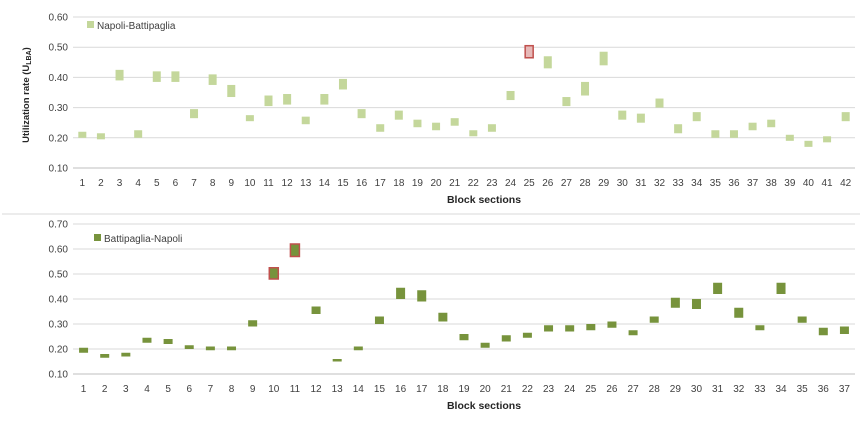  I want to click on x-tick-label: 42, so click(846, 183).